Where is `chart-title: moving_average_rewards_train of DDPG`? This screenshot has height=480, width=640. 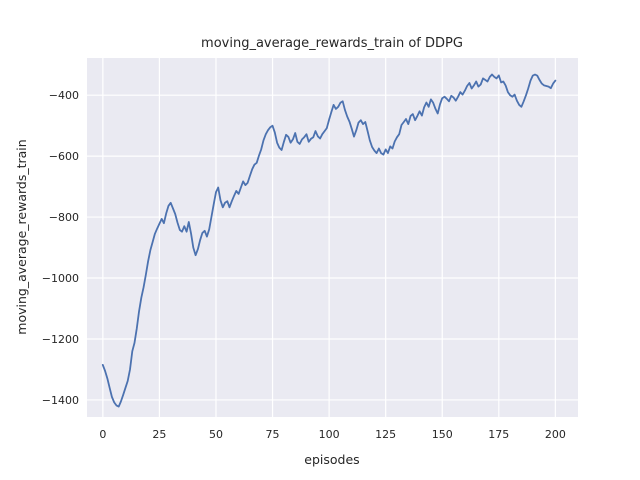
chart-title: moving_average_rewards_train of DDPG is located at coordinates (332, 43).